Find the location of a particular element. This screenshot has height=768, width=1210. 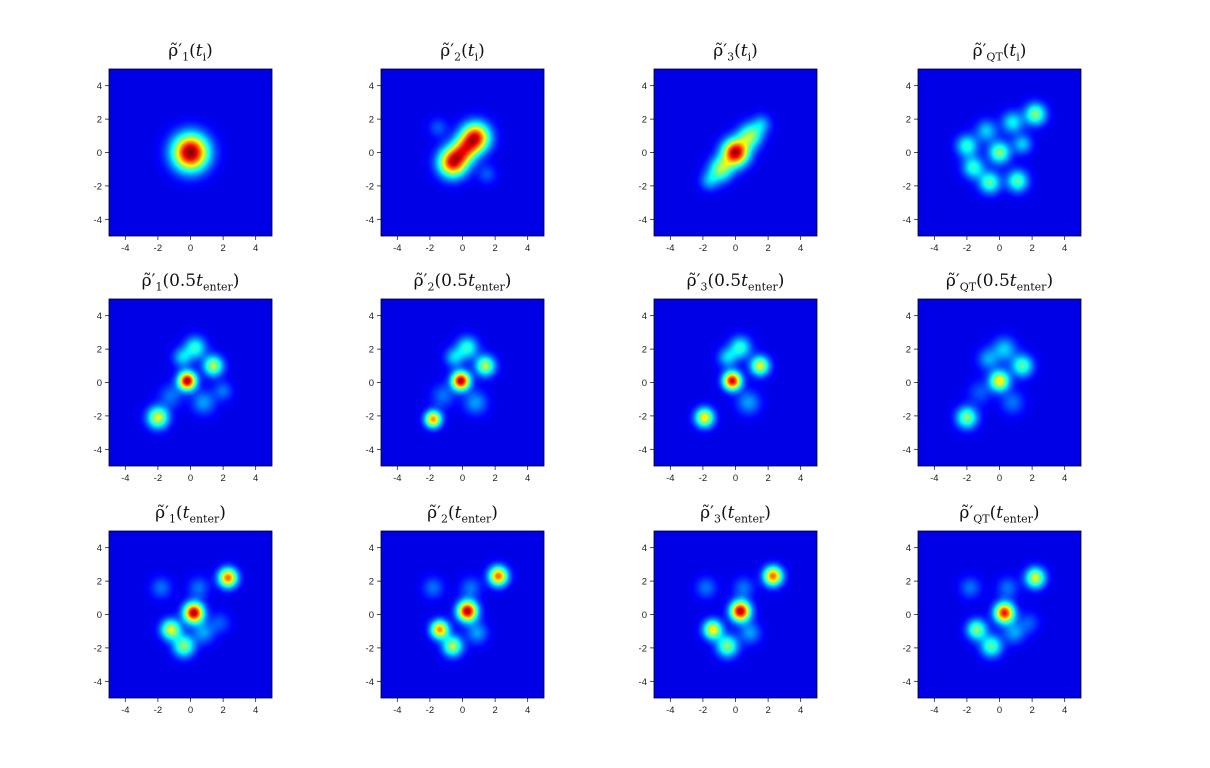

panel-title: ρ̃′3(ti) is located at coordinates (736, 52).